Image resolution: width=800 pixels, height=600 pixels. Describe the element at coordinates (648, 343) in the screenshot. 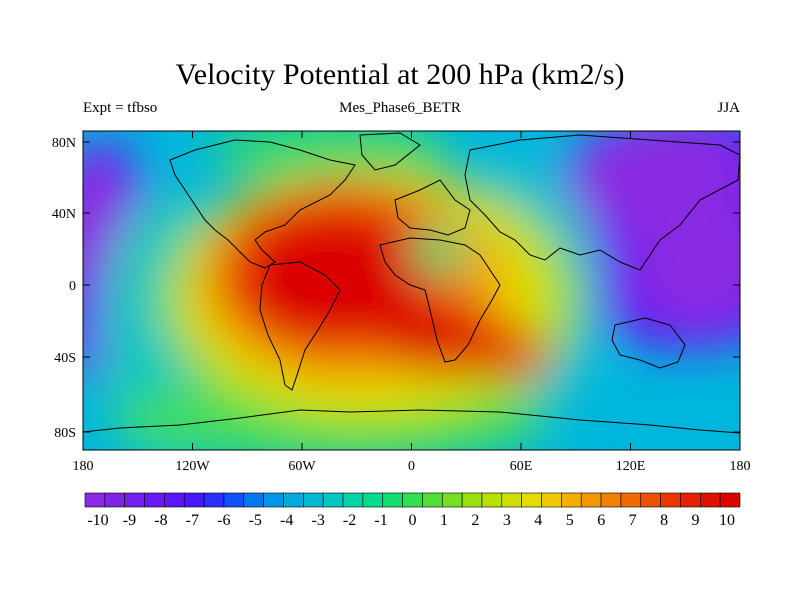

I see `australia-coast` at that location.